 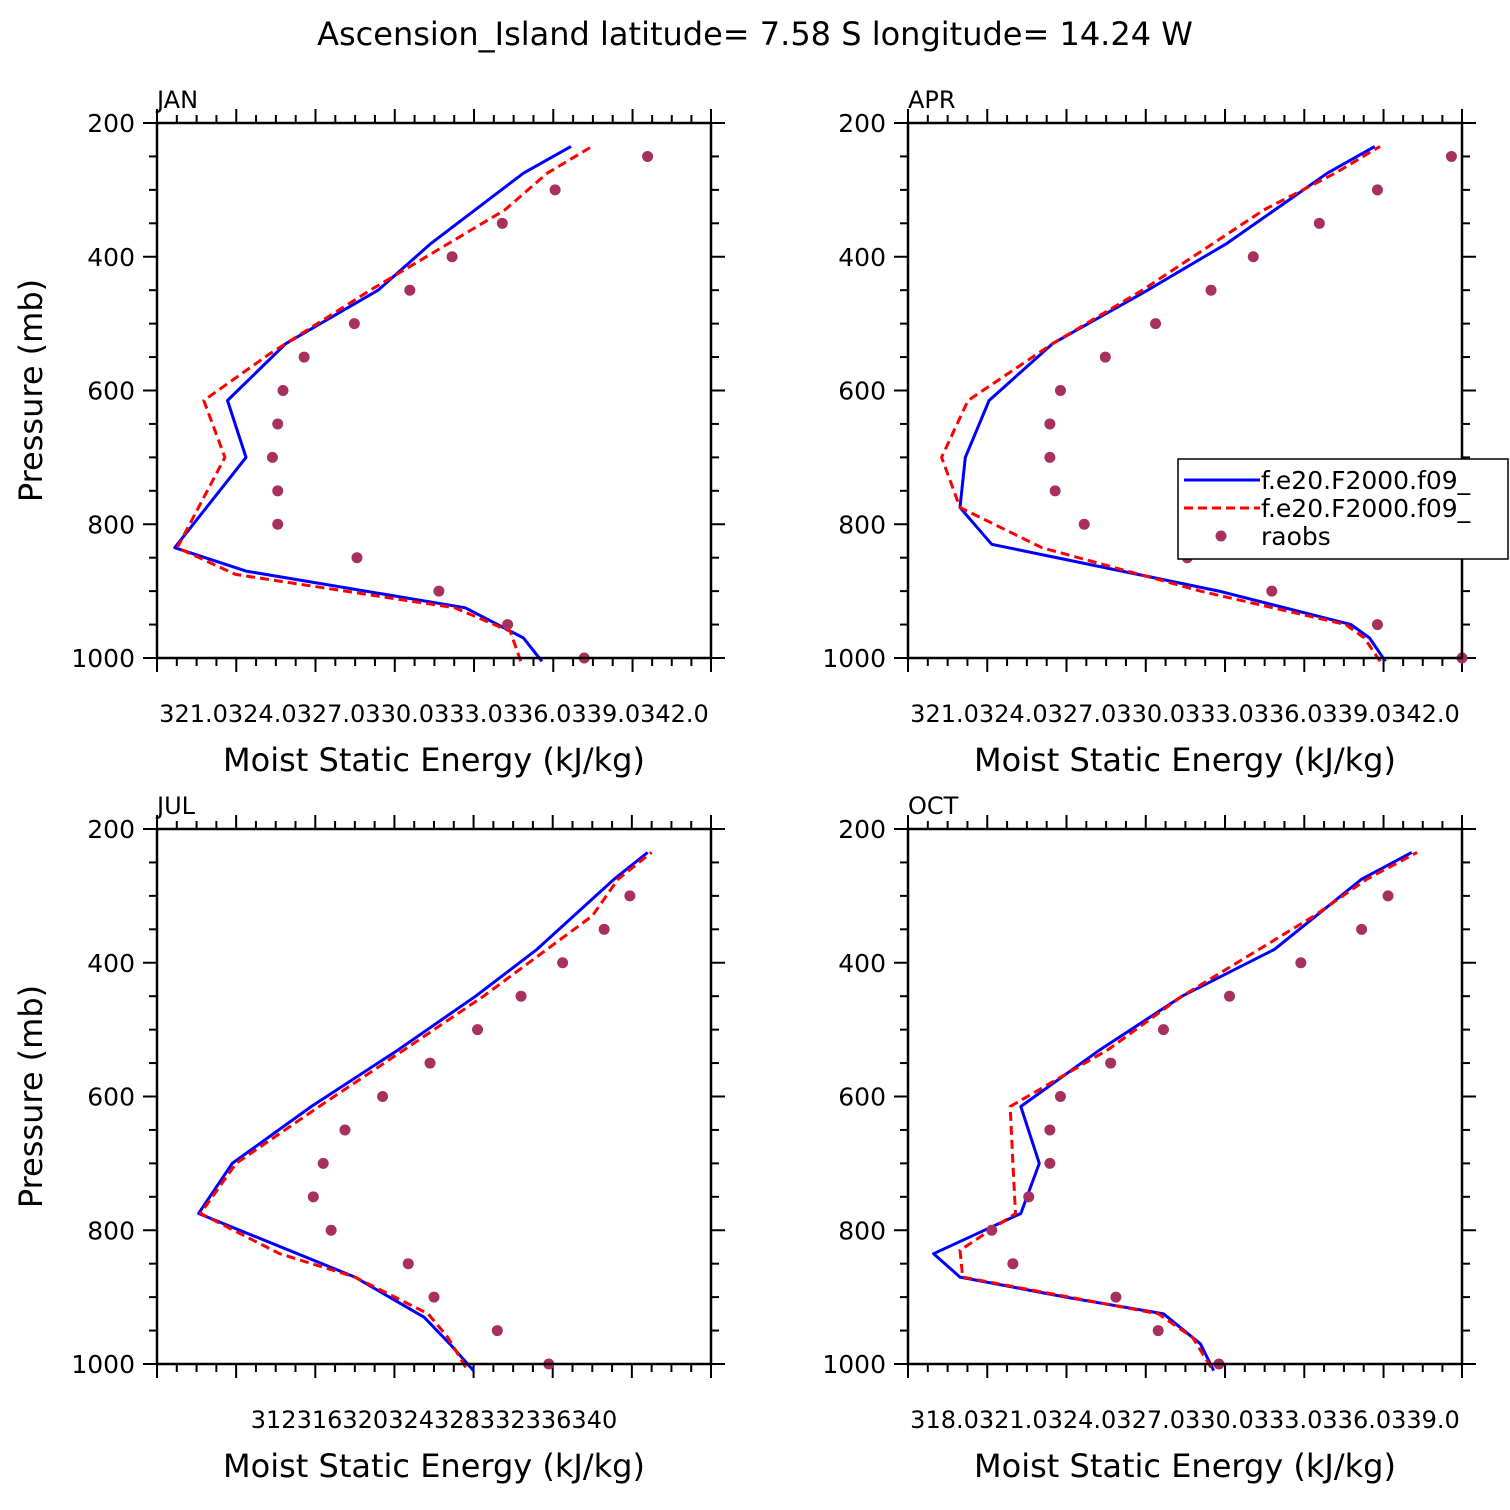 What do you see at coordinates (933, 806) in the screenshot?
I see `panel-title: OCT` at bounding box center [933, 806].